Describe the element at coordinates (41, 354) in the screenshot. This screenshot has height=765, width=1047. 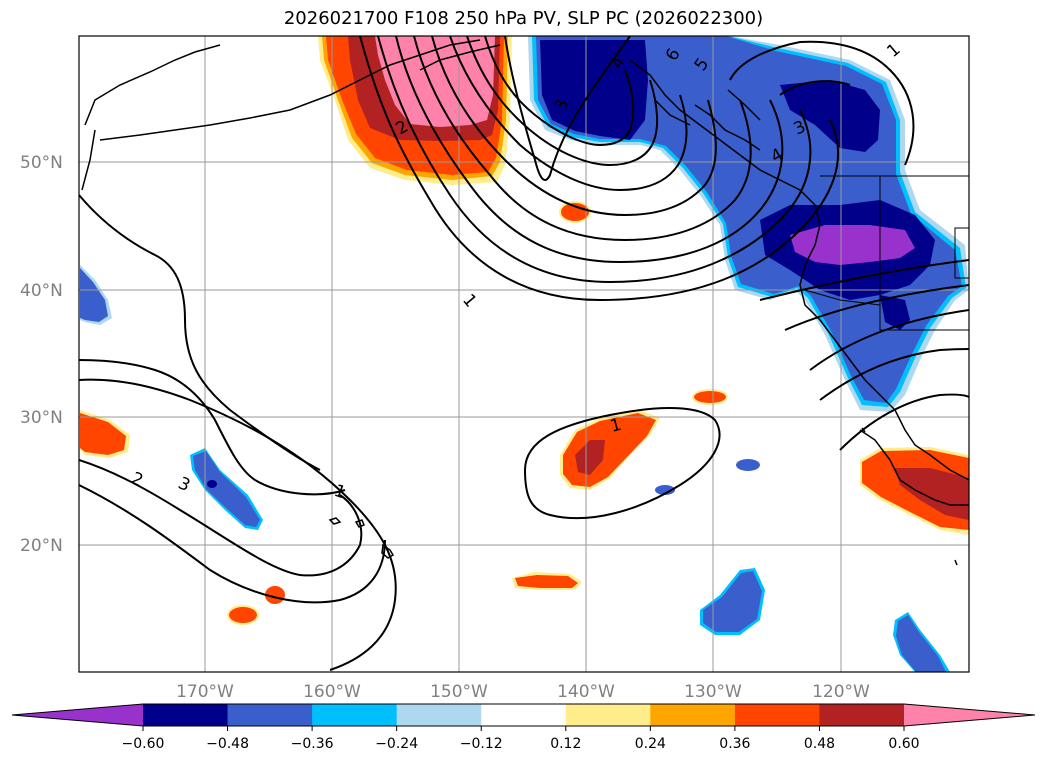
I see `latitude-labels: 50°N 40°N 30°N 20°N` at that location.